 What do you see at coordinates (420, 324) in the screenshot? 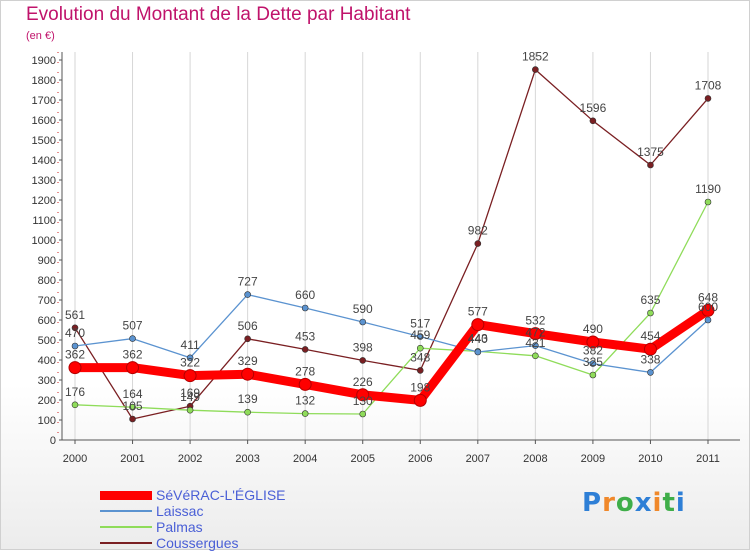
I see `data-label-laissac: 517` at bounding box center [420, 324].